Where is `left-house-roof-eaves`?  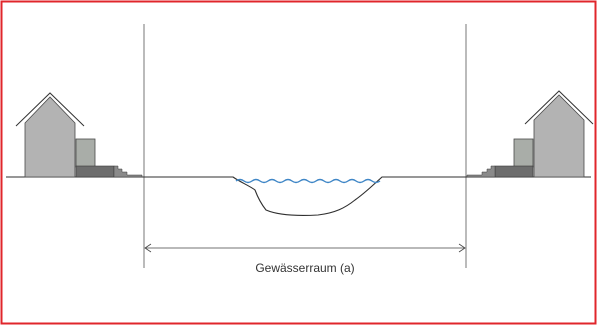 left-house-roof-eaves is located at coordinates (50, 109).